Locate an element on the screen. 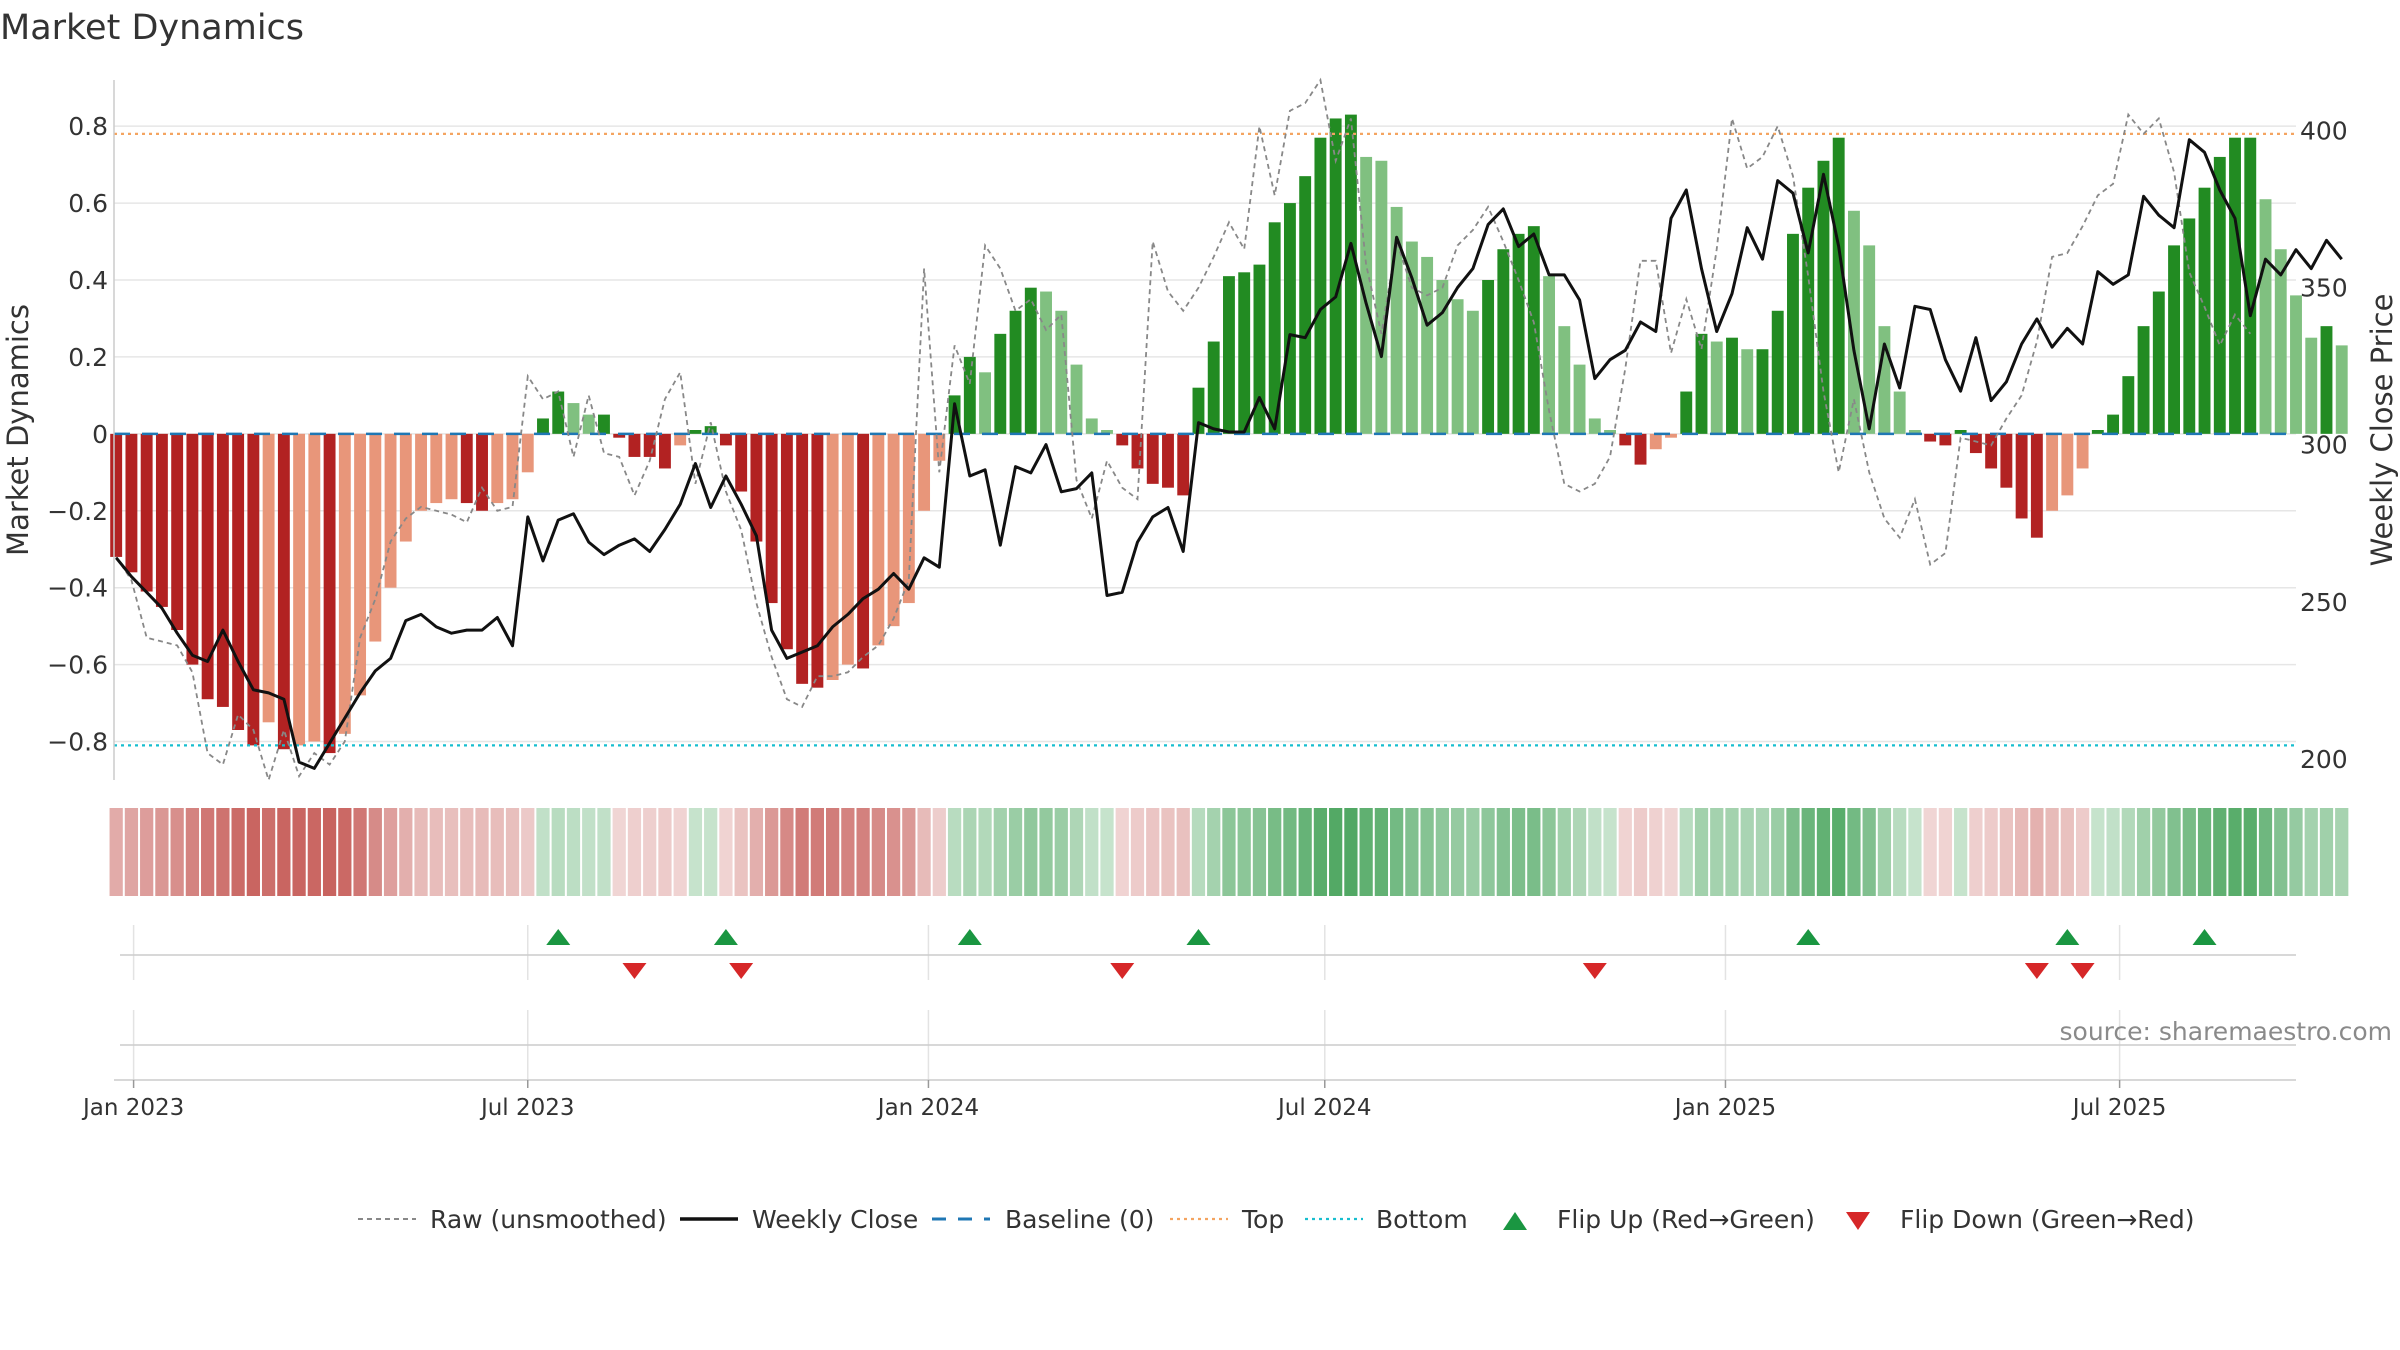 This screenshot has width=2400, height=1350. y2-tick-label: 300 is located at coordinates (2324, 445).